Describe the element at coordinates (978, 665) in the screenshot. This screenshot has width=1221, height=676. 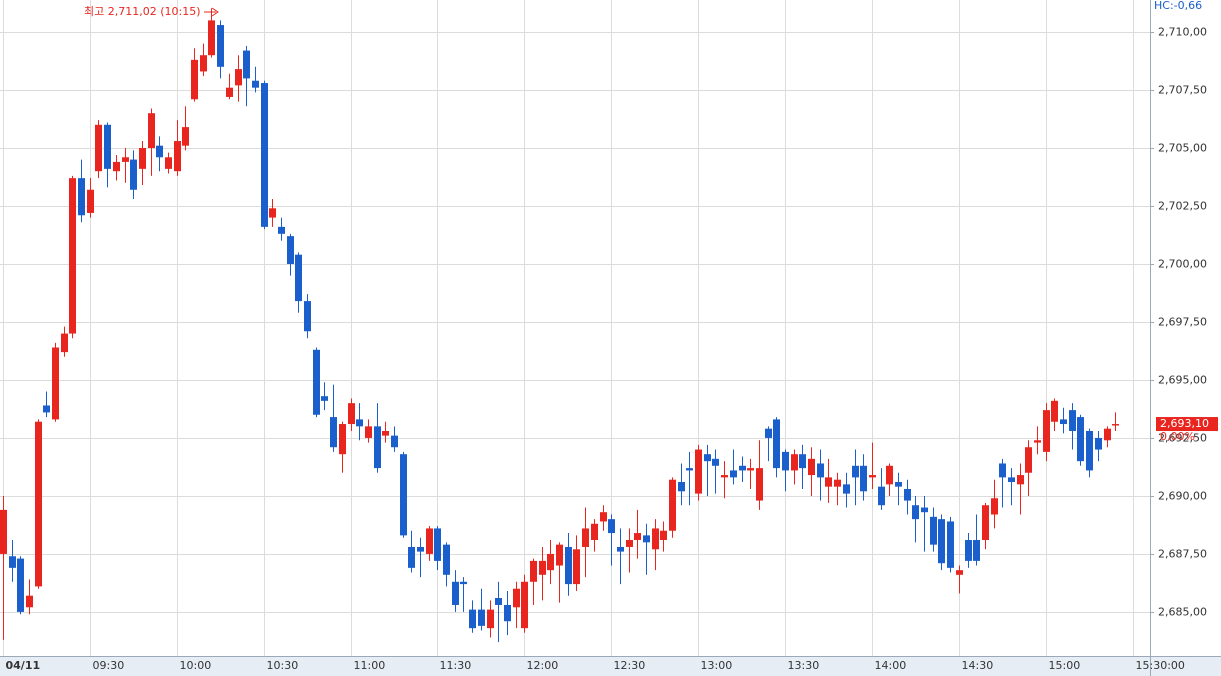
I see `x-tick-label: 14:30` at that location.